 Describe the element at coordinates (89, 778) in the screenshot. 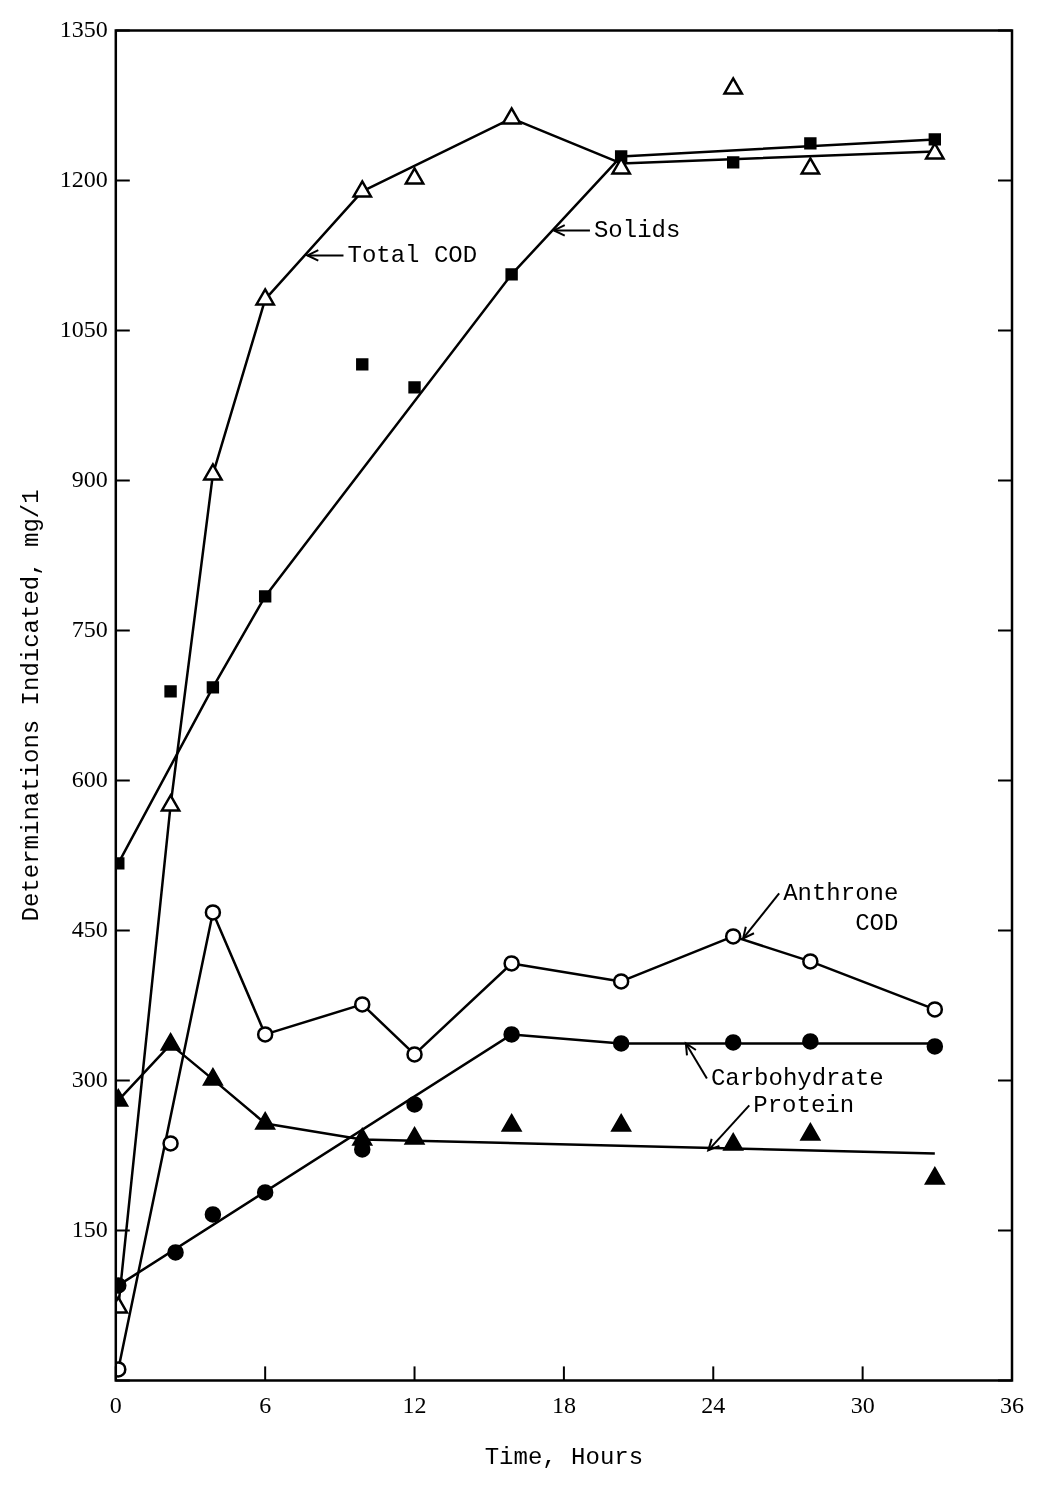

I see `y-tick-label: 600` at that location.